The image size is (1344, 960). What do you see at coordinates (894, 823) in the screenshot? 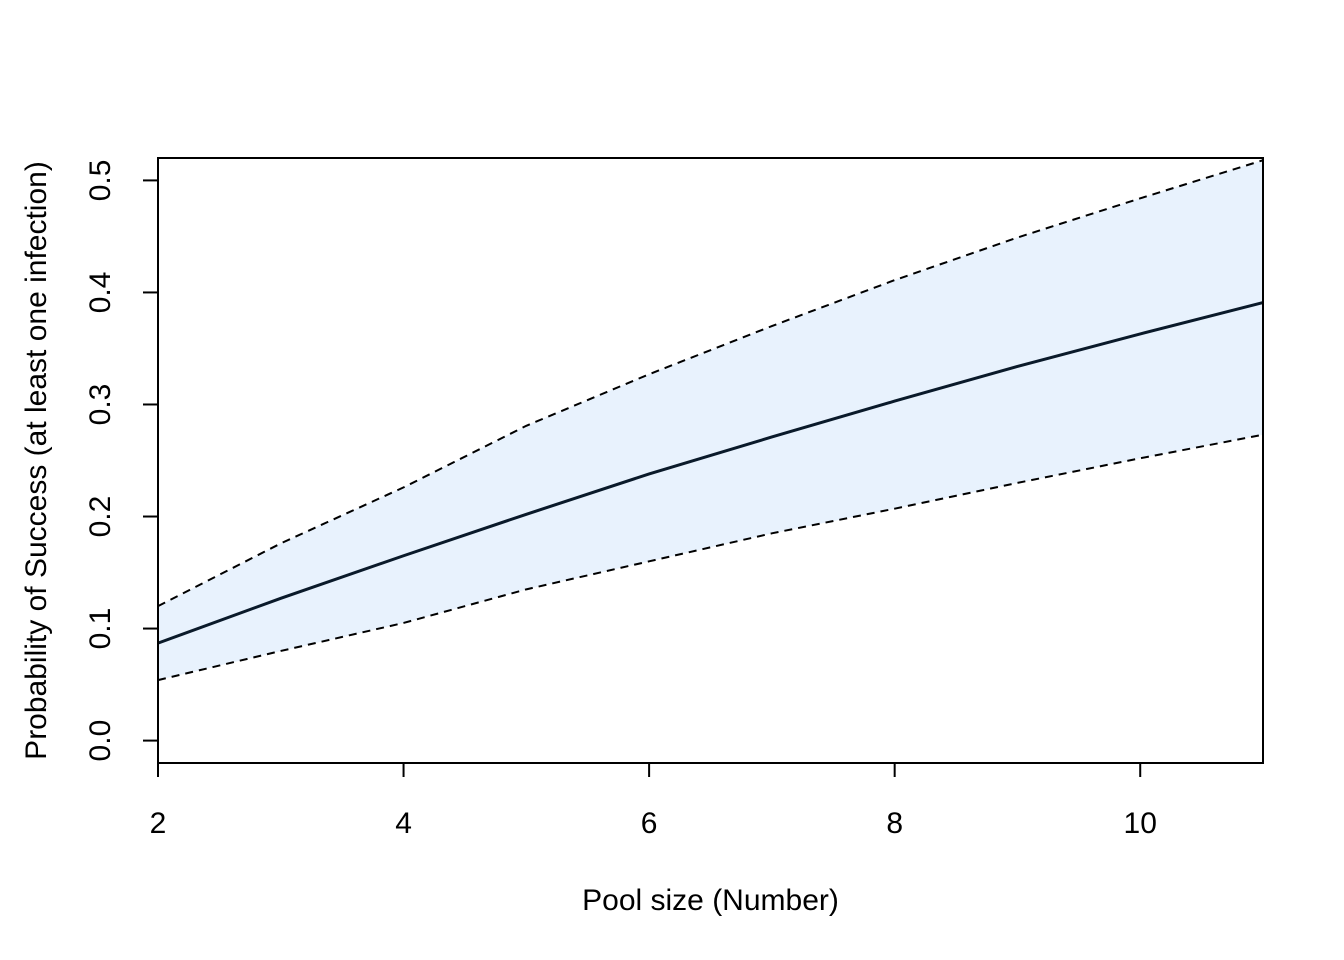
I see `x-tick-label: 8` at bounding box center [894, 823].